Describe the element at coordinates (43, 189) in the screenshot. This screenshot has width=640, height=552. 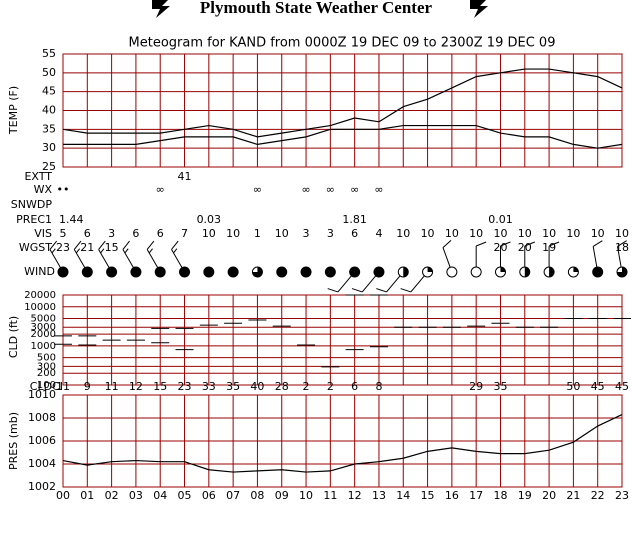
I see `row-label: WX` at that location.